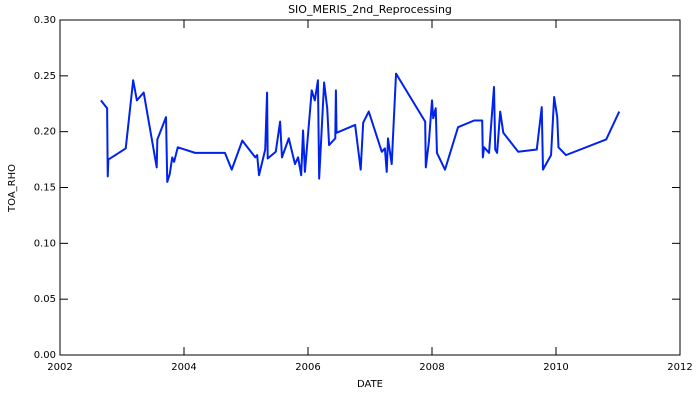 This screenshot has width=700, height=400. I want to click on y-tick-label: 0.30, so click(45, 20).